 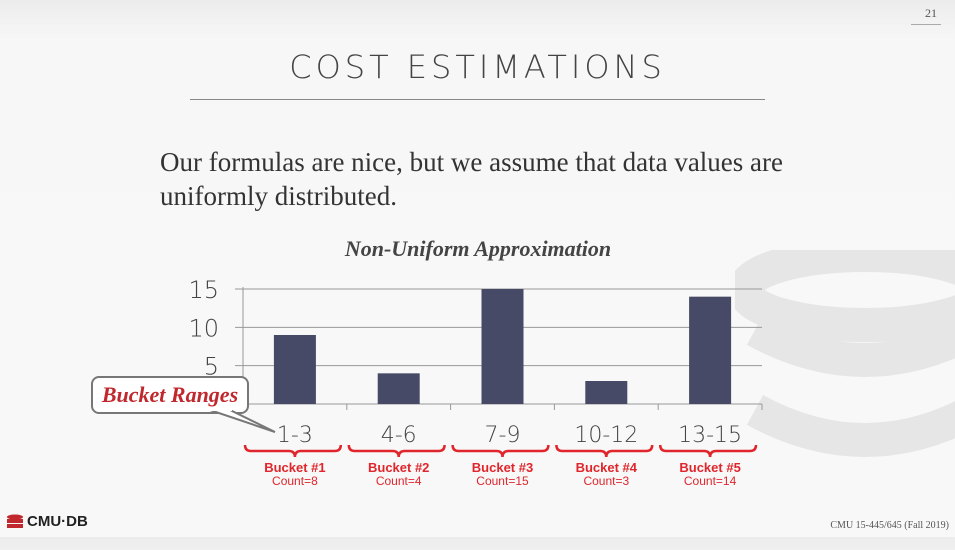 What do you see at coordinates (709, 467) in the screenshot?
I see `bucket-name: Bucket #5` at bounding box center [709, 467].